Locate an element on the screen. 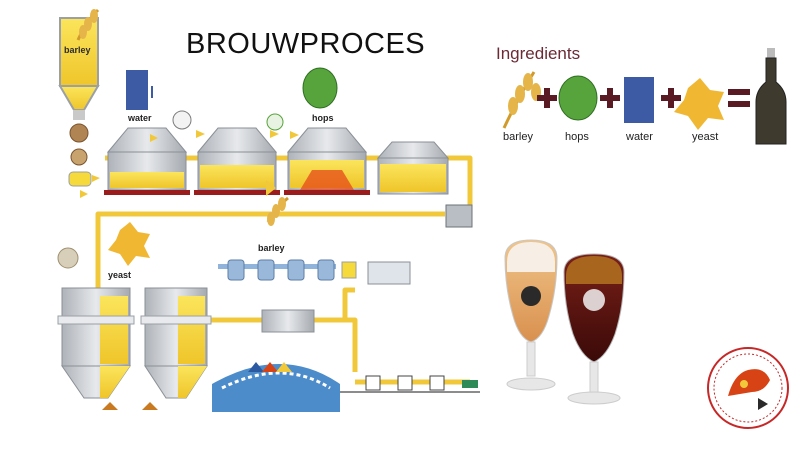 This screenshot has width=800, height=450. ingredient-barley-icon is located at coordinates (521, 100).